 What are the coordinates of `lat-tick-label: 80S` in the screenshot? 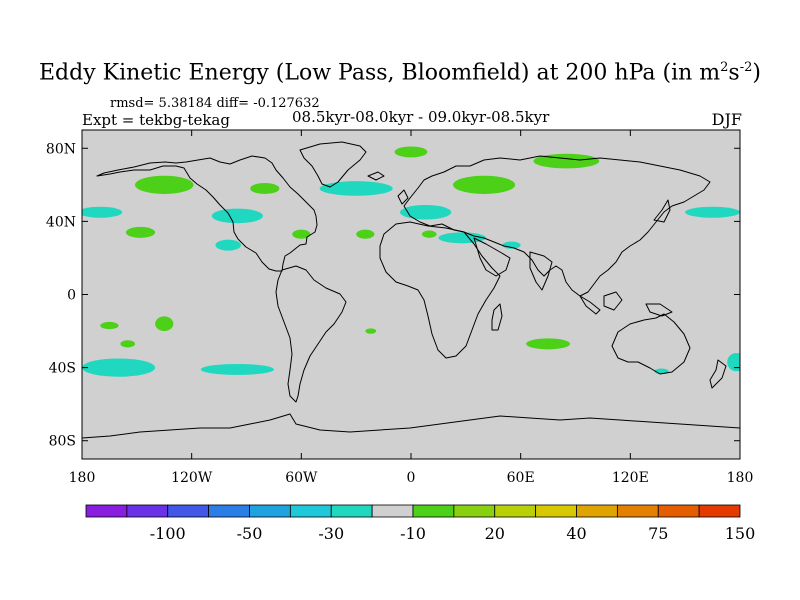 It's located at (62, 442).